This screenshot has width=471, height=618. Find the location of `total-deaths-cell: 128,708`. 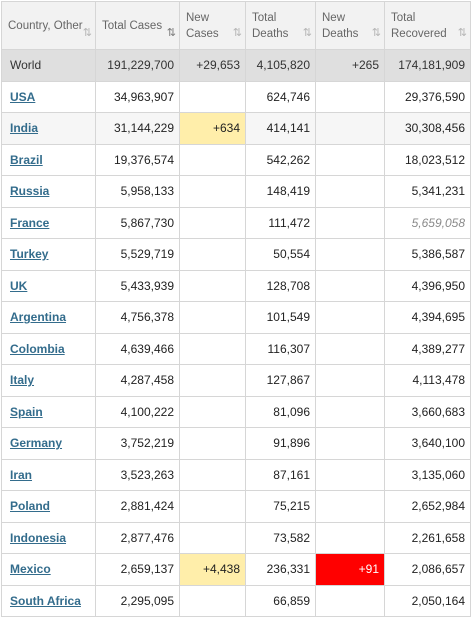

total-deaths-cell: 128,708 is located at coordinates (280, 285).